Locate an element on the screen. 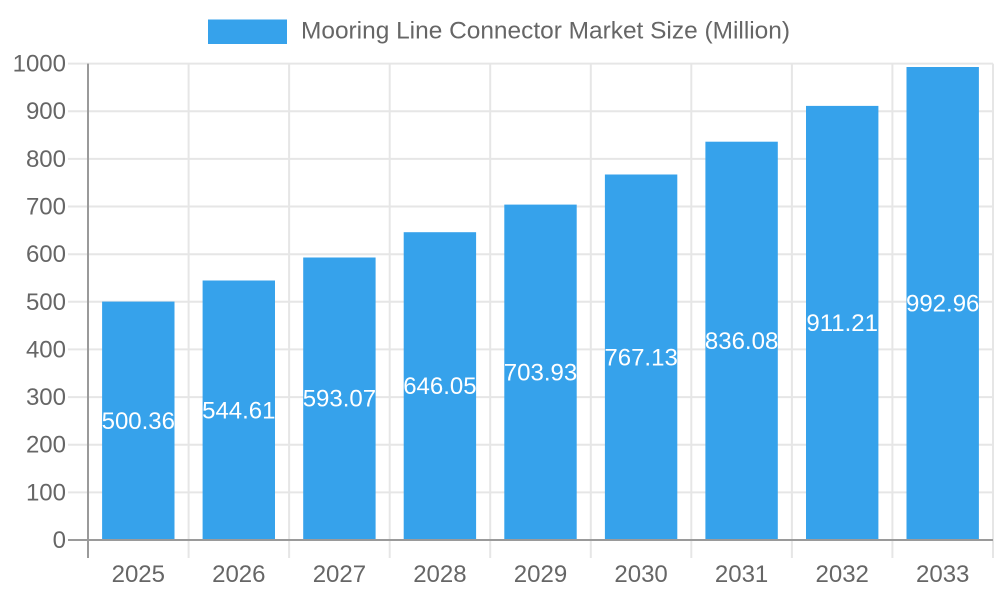  svg-text: 2027 is located at coordinates (339, 574).